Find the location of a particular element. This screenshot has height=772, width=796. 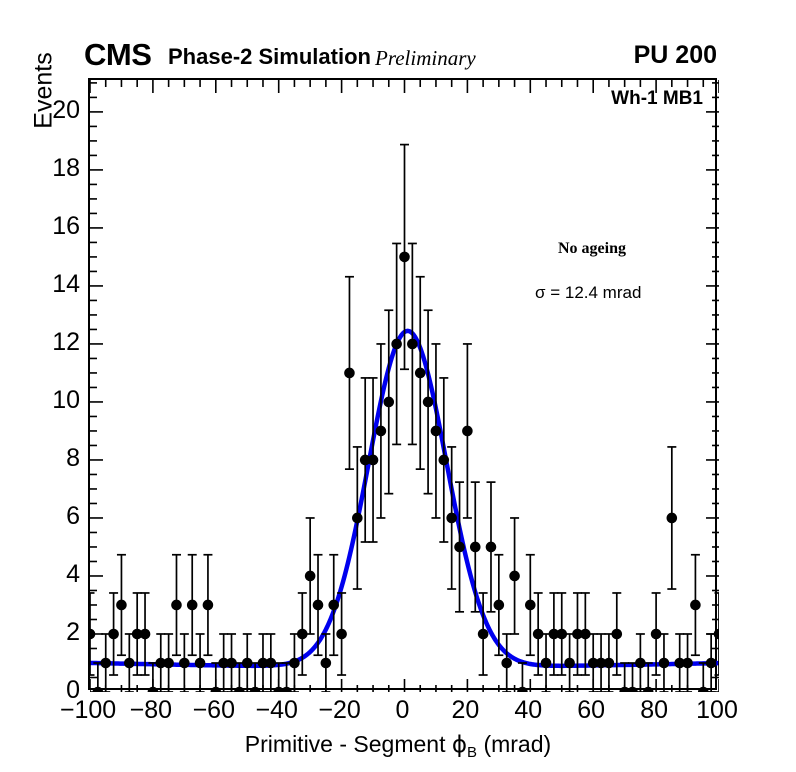

x-axis-title: Primitive - Segment ϕB (mrad) is located at coordinates (398, 746).